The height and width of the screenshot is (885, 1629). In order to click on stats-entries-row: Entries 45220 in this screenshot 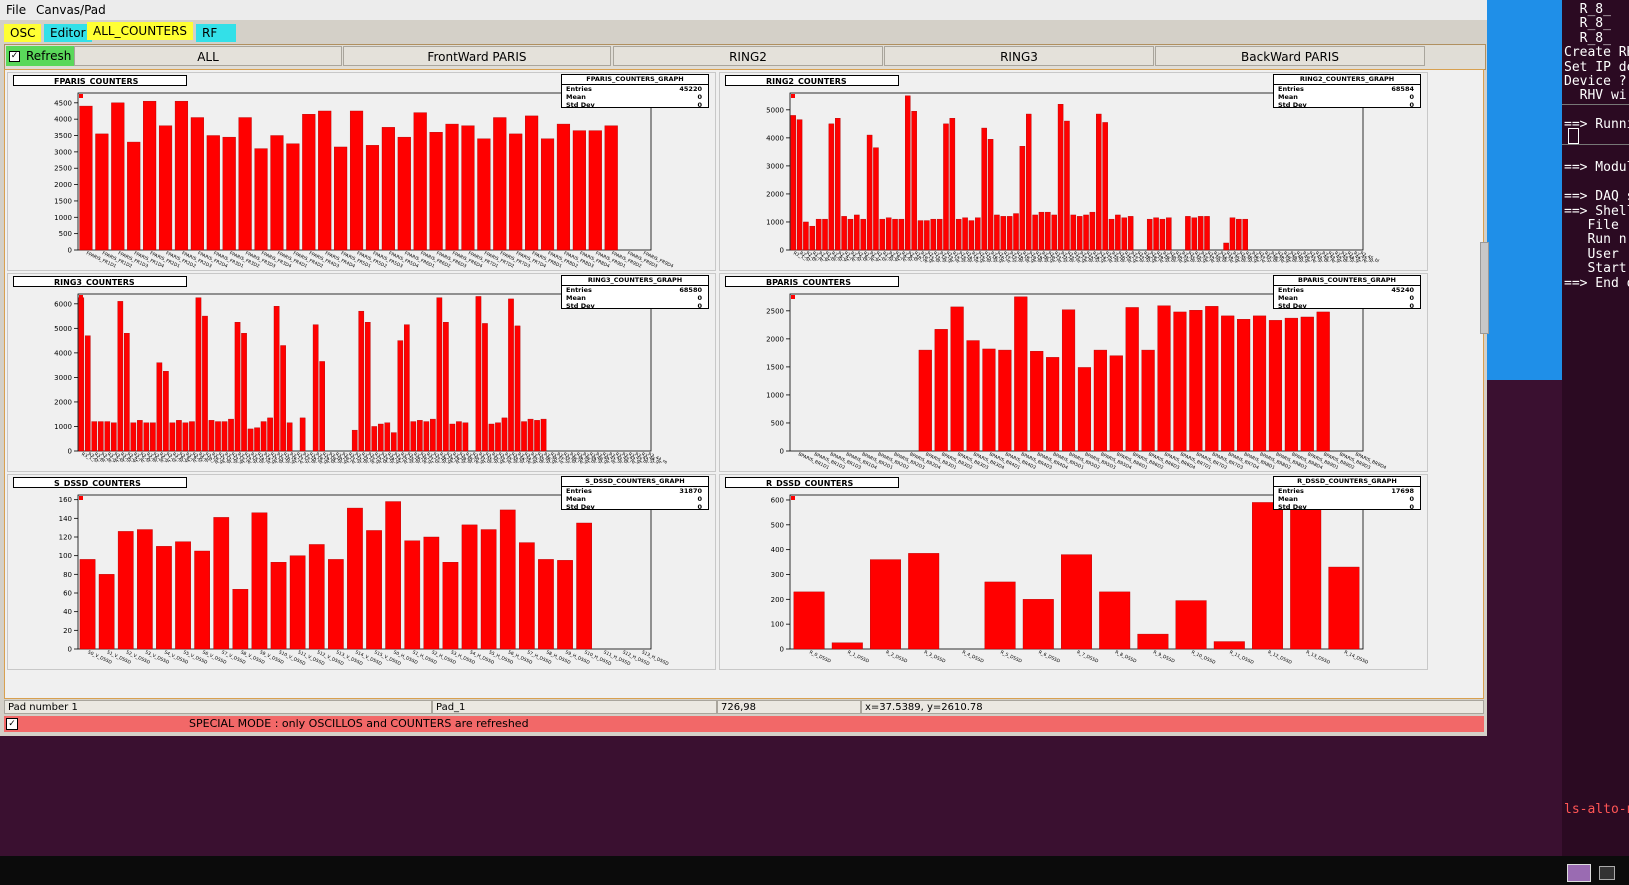, I will do `click(634, 89)`.